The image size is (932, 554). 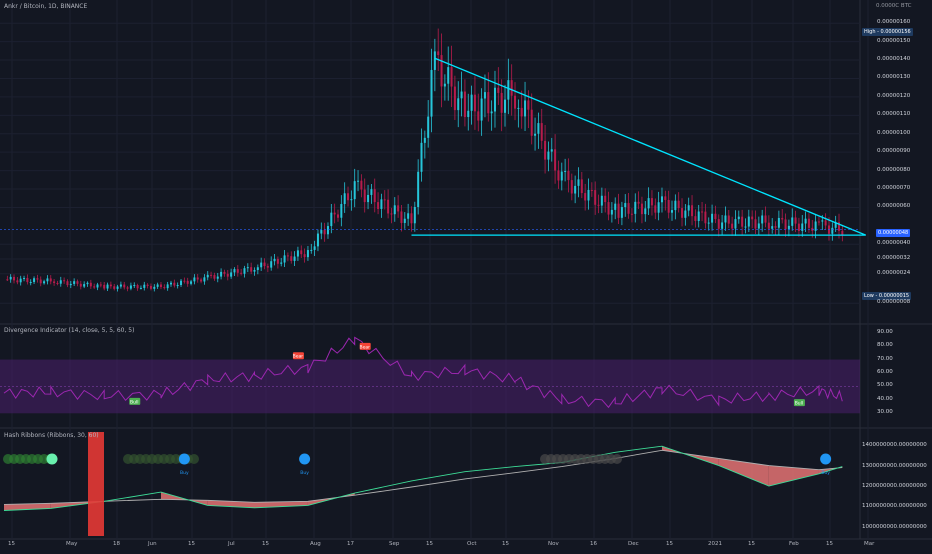 What do you see at coordinates (894, 59) in the screenshot?
I see `price-tick-label: 0.00000140` at bounding box center [894, 59].